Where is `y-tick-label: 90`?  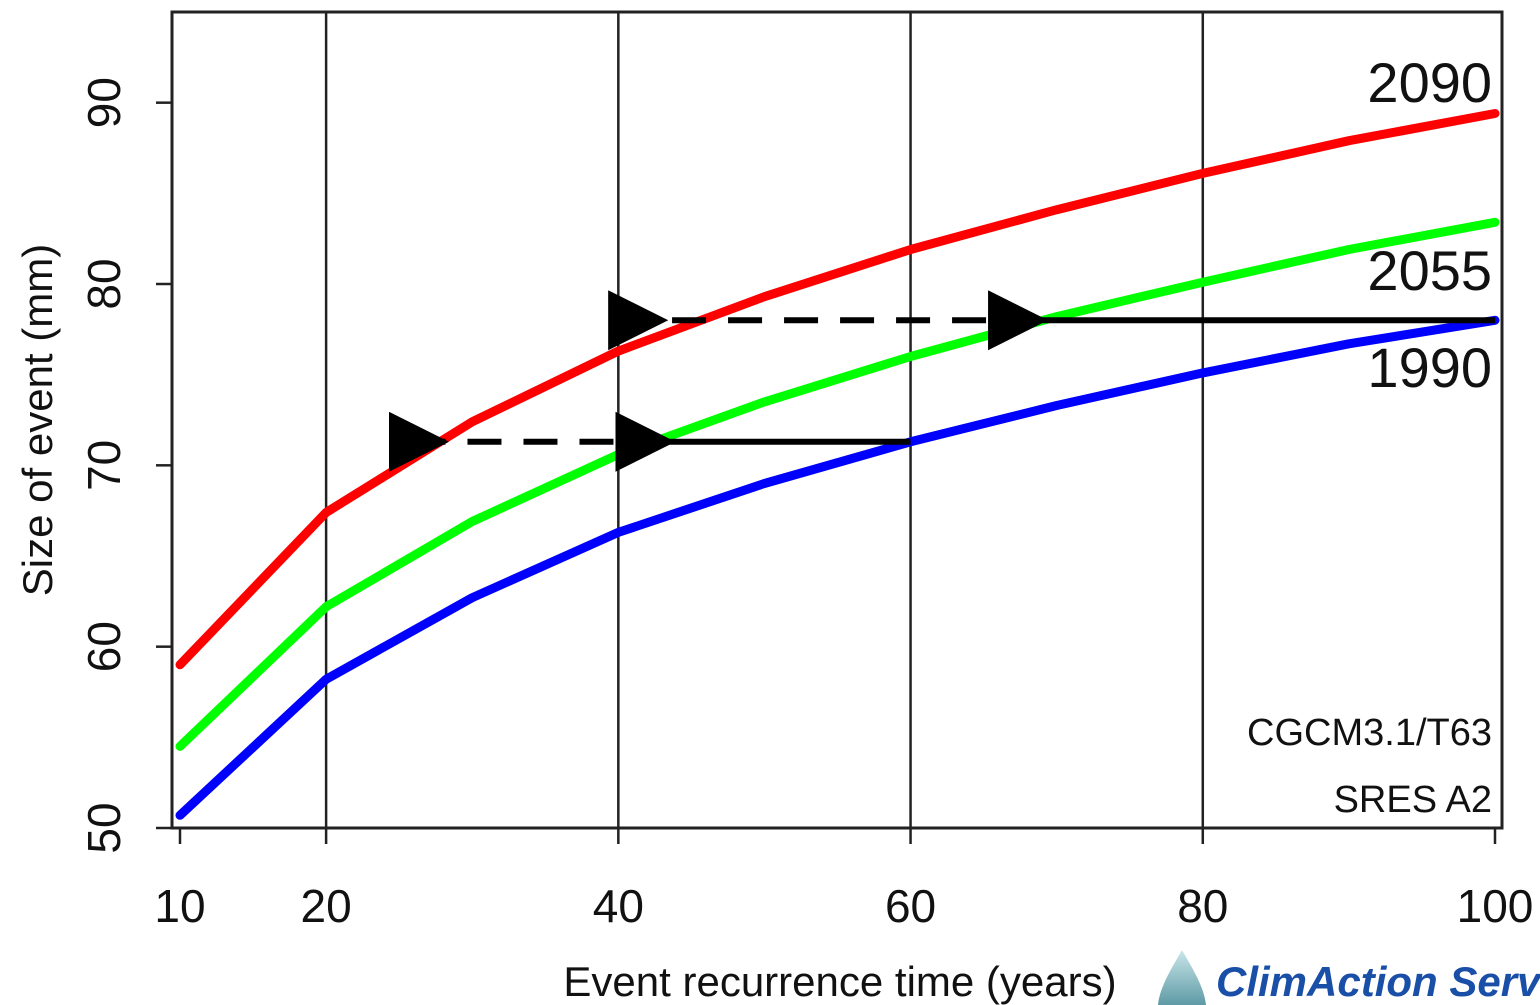
y-tick-label: 90 is located at coordinates (104, 102).